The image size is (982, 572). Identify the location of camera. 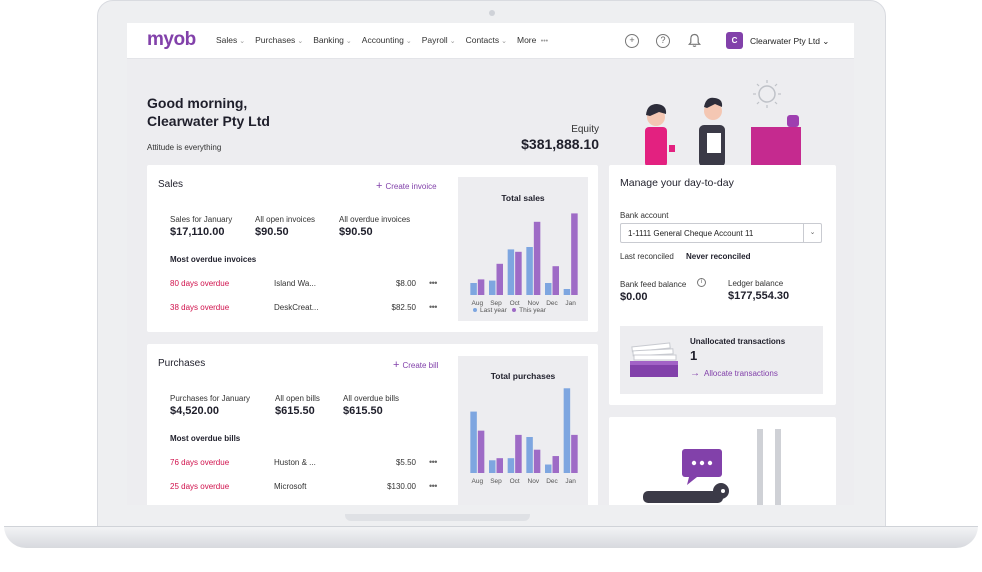
(492, 13).